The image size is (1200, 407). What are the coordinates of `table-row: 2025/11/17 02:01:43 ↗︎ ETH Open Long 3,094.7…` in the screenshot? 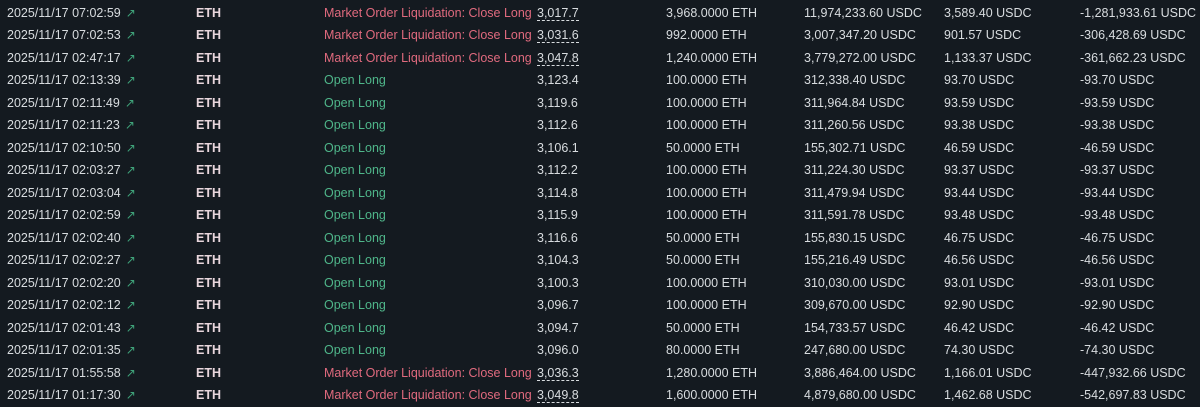 It's located at (600, 328).